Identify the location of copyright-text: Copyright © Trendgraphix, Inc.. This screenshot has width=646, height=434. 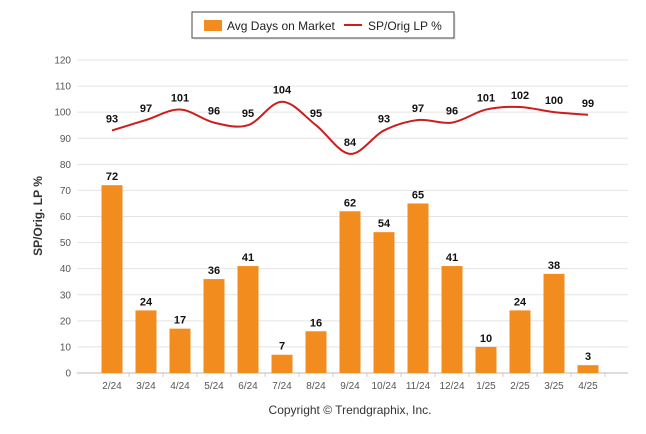
(350, 410).